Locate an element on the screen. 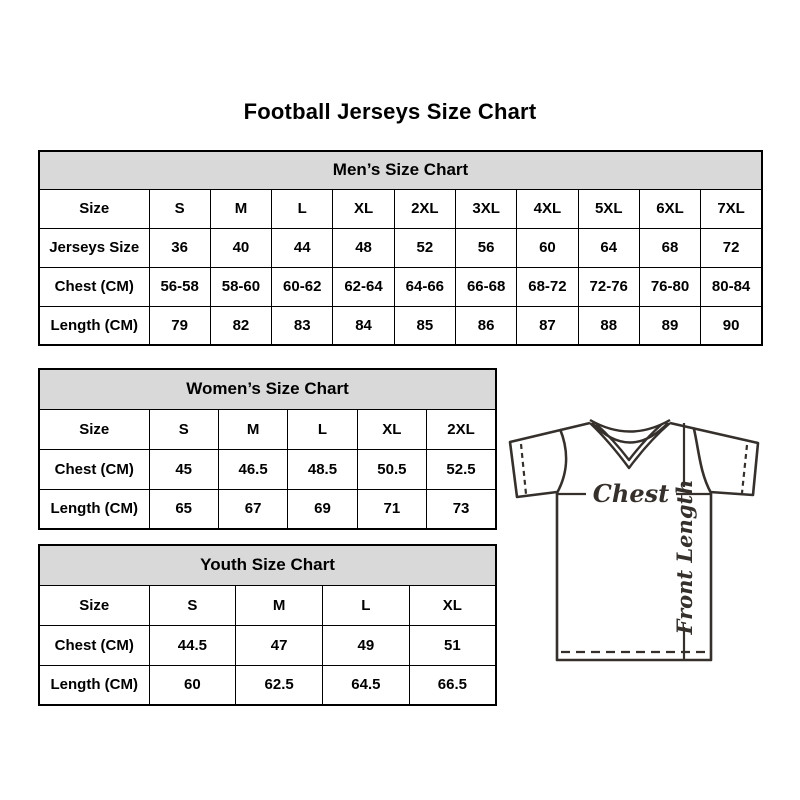 The height and width of the screenshot is (800, 800). size-cell: 60 is located at coordinates (547, 247).